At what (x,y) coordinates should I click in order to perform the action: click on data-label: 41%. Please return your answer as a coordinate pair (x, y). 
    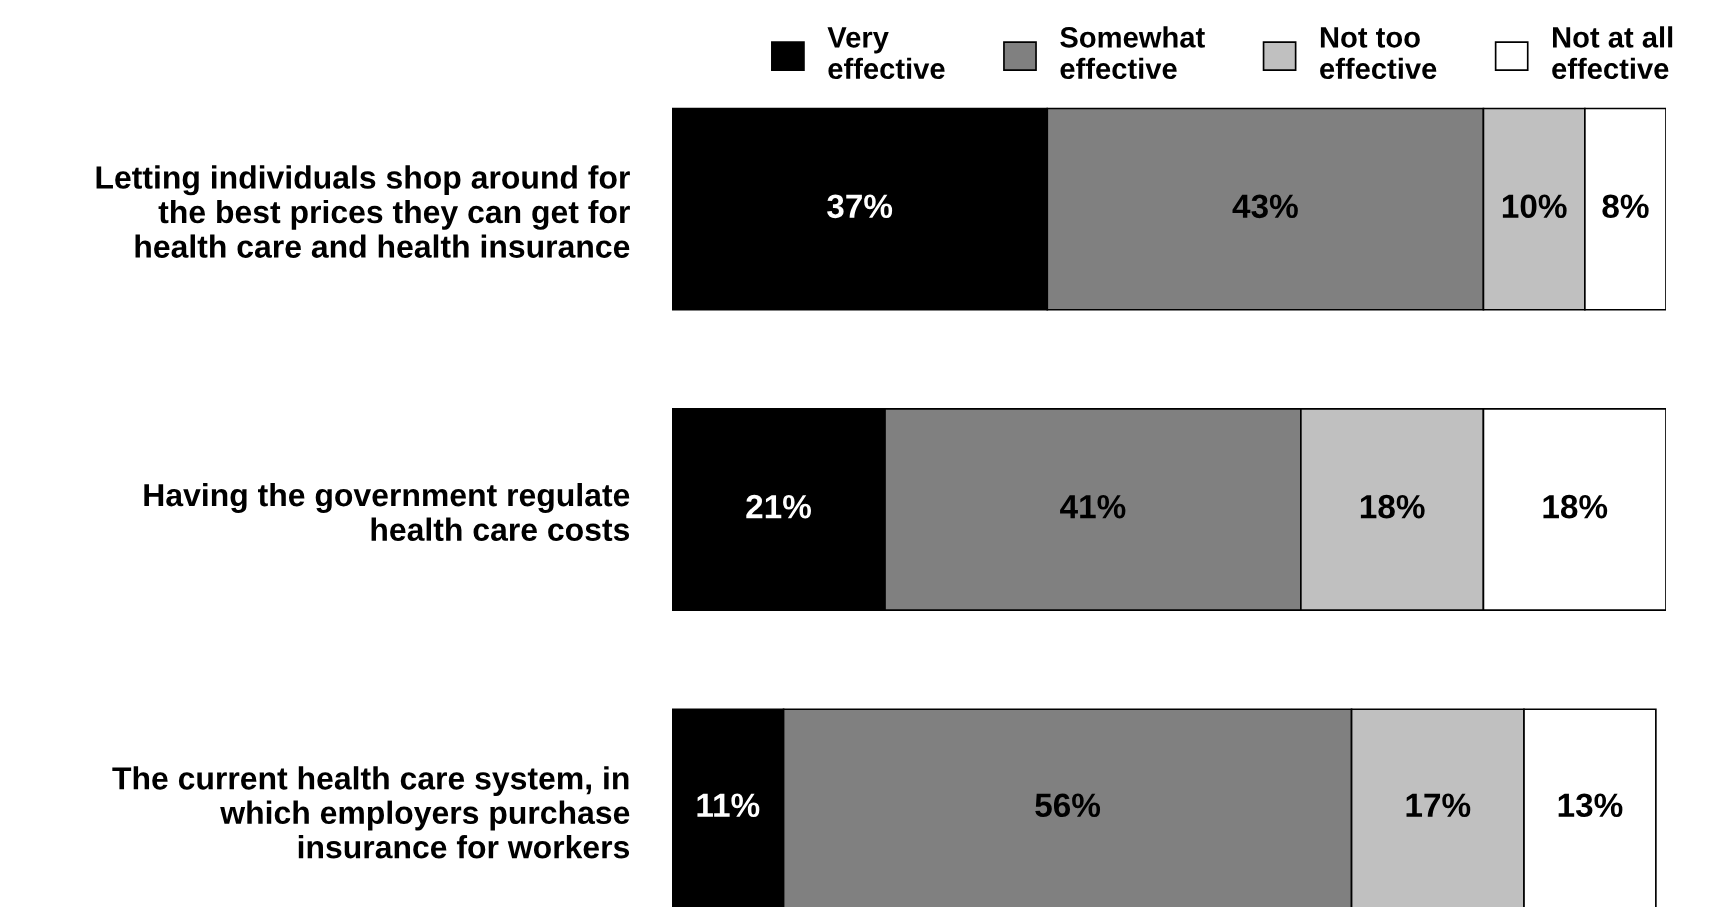
    Looking at the image, I should click on (1093, 506).